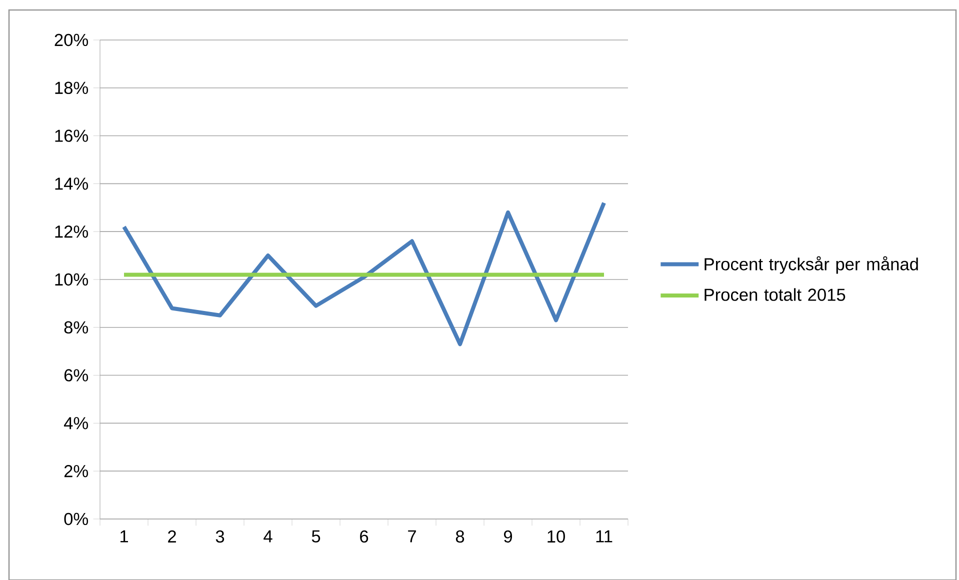  I want to click on x-tick-label: 11, so click(604, 536).